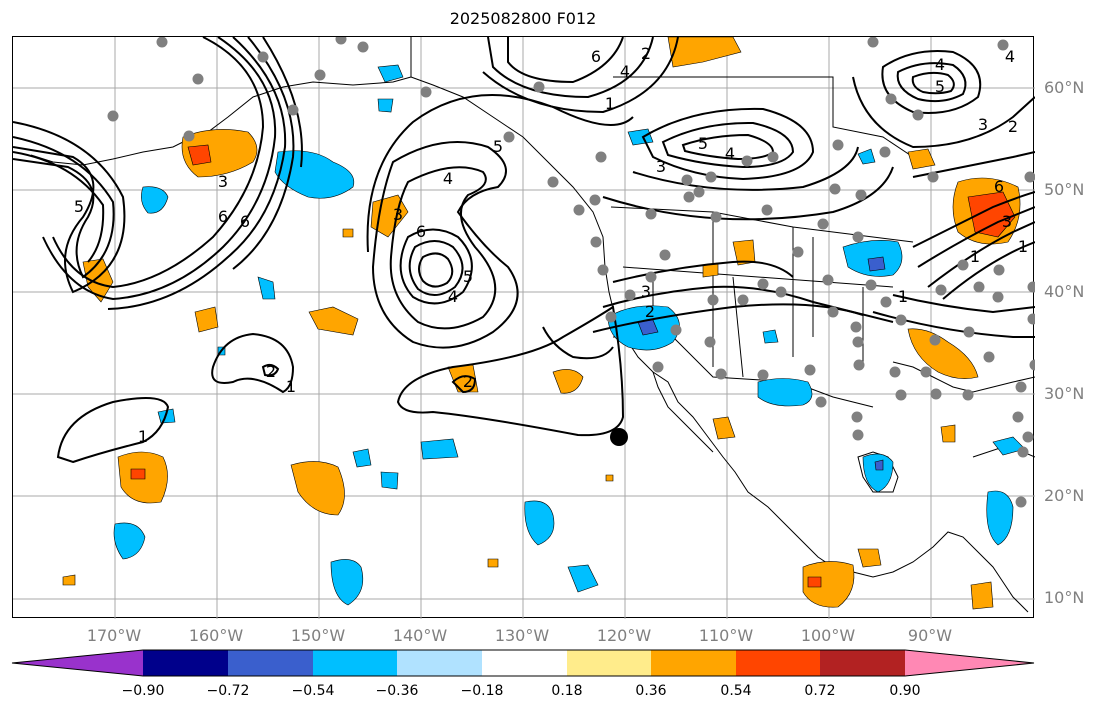 The width and height of the screenshot is (1105, 712). Describe the element at coordinates (1064, 495) in the screenshot. I see `lat-label: 20°N` at that location.